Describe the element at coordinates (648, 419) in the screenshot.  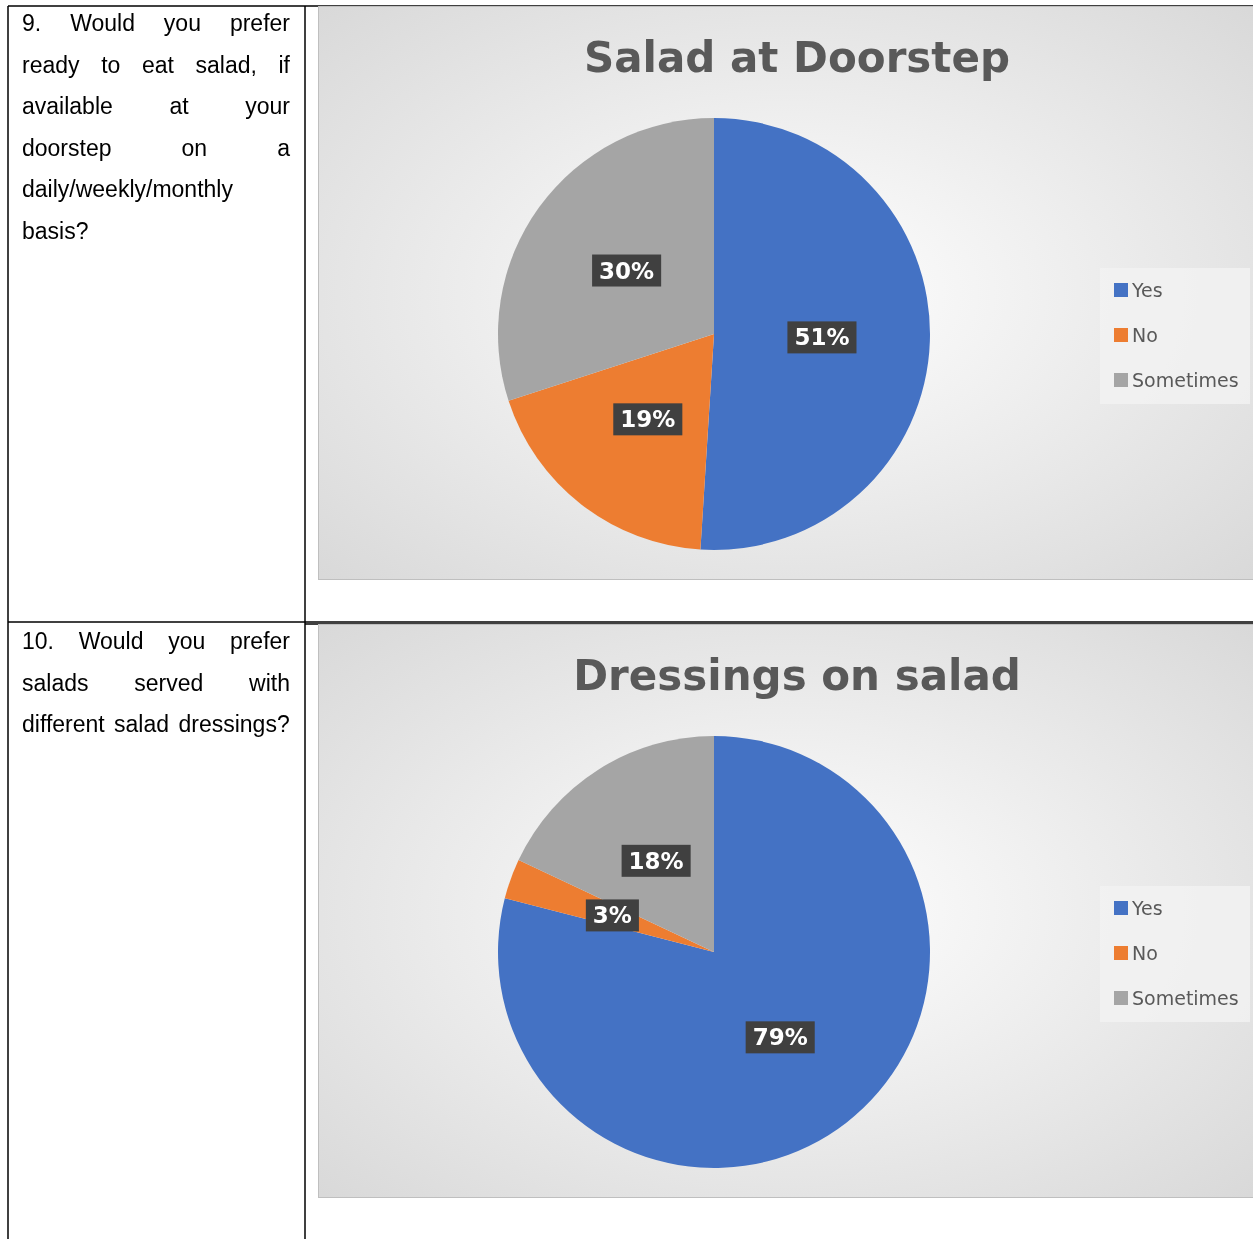
I see `data-label: 19%` at that location.